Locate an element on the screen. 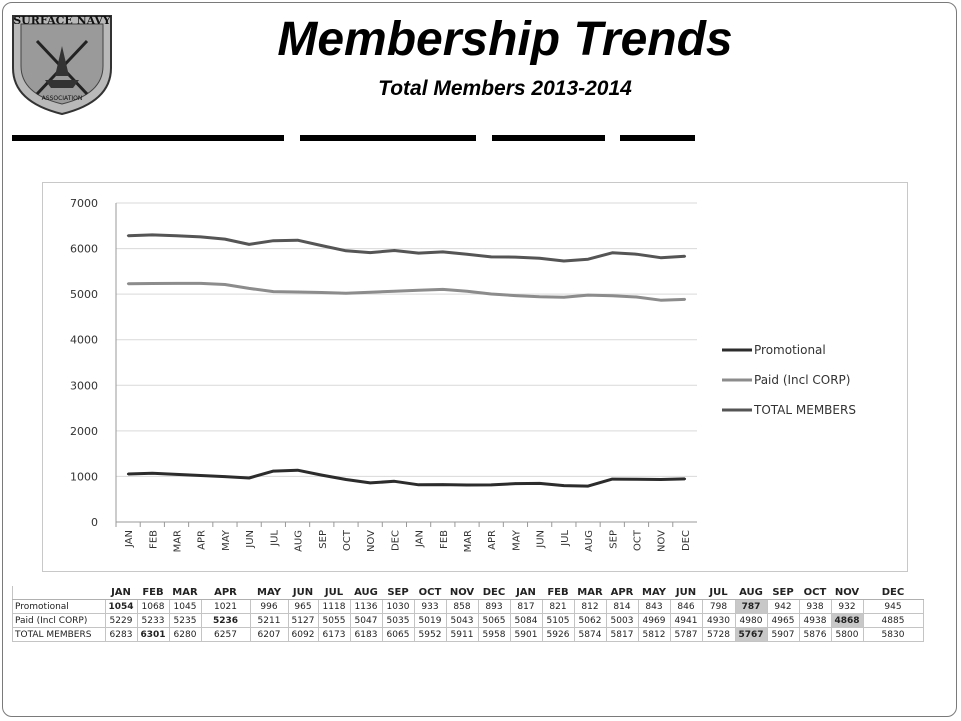  table-cell: 1118 is located at coordinates (334, 606).